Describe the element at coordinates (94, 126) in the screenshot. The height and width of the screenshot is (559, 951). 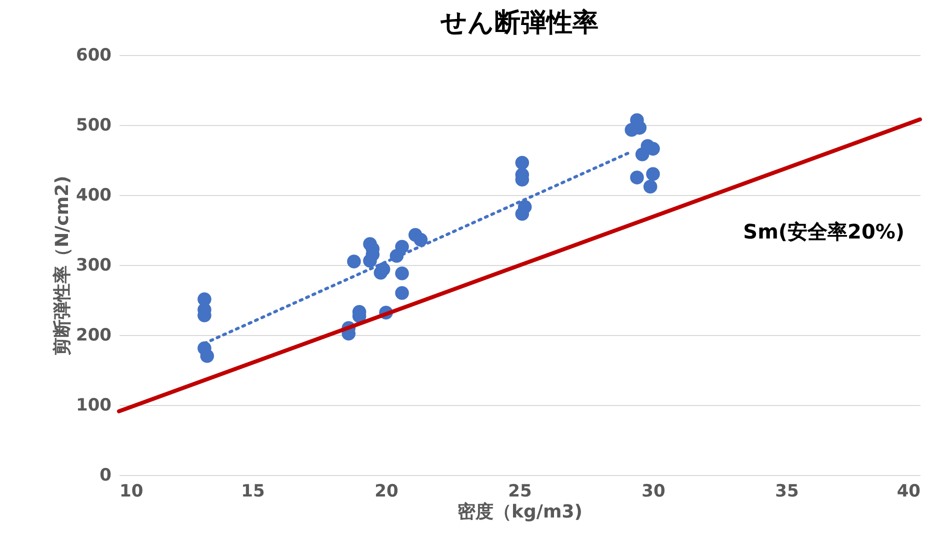
I see `y-tick-label: 500` at that location.